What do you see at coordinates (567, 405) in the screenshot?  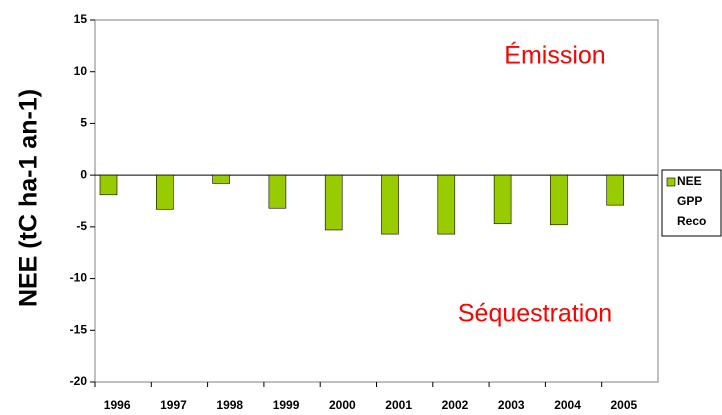 I see `x-tick-label: 2004` at bounding box center [567, 405].